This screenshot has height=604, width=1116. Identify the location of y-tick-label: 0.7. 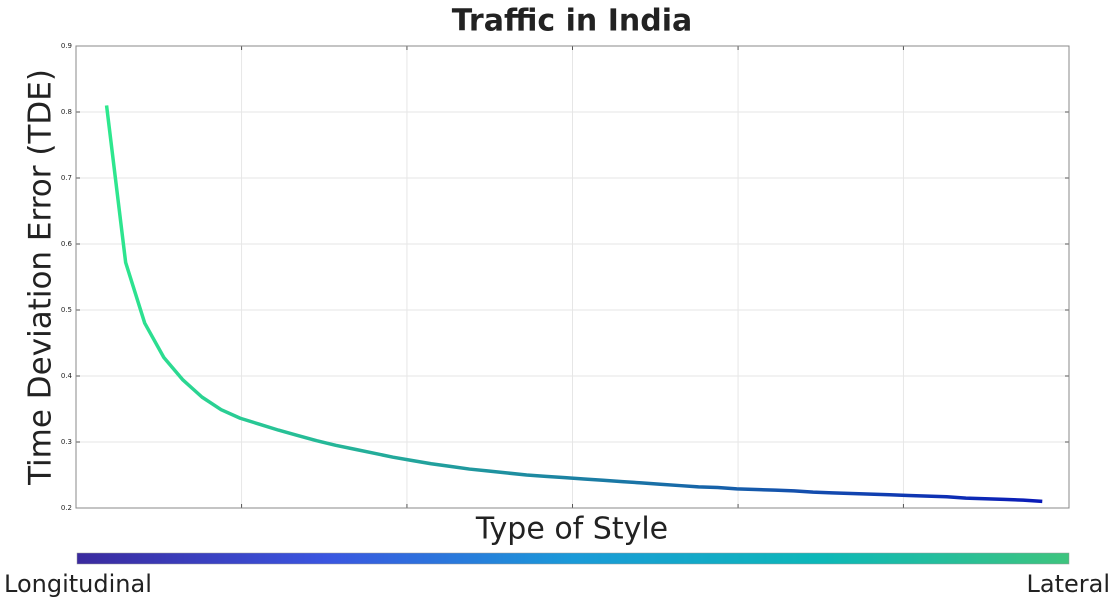
(66, 178).